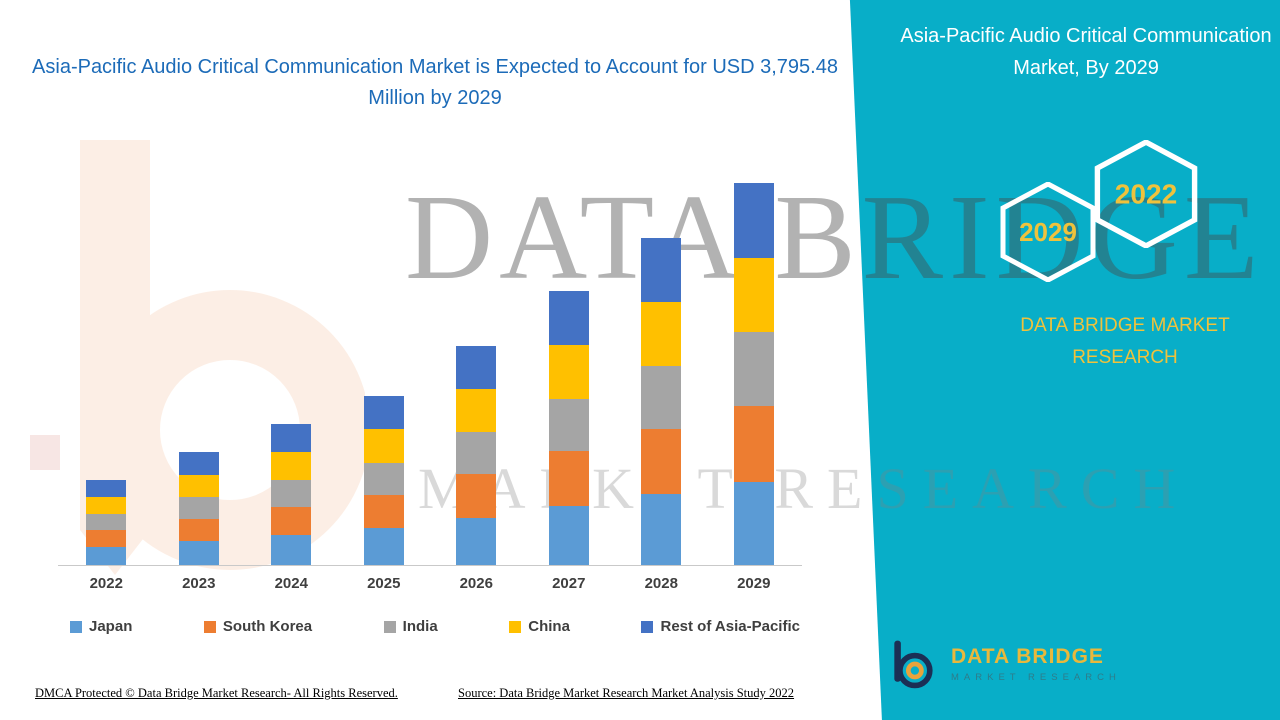 The image size is (1280, 720). Describe the element at coordinates (753, 368) in the screenshot. I see `bar-segment-india-2029` at that location.